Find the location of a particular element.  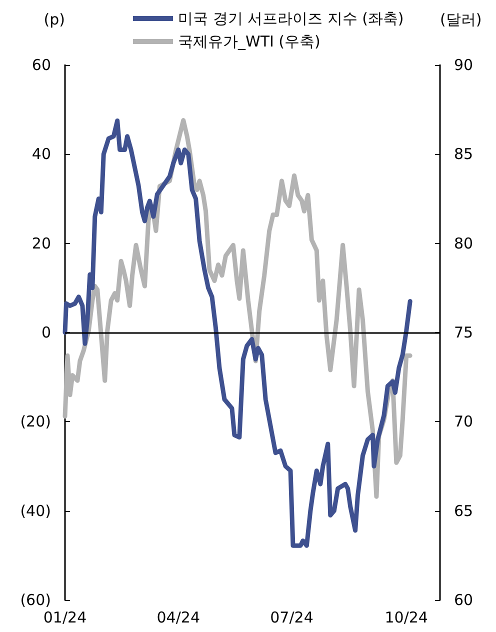

y2-tick-label: 85 is located at coordinates (464, 154).